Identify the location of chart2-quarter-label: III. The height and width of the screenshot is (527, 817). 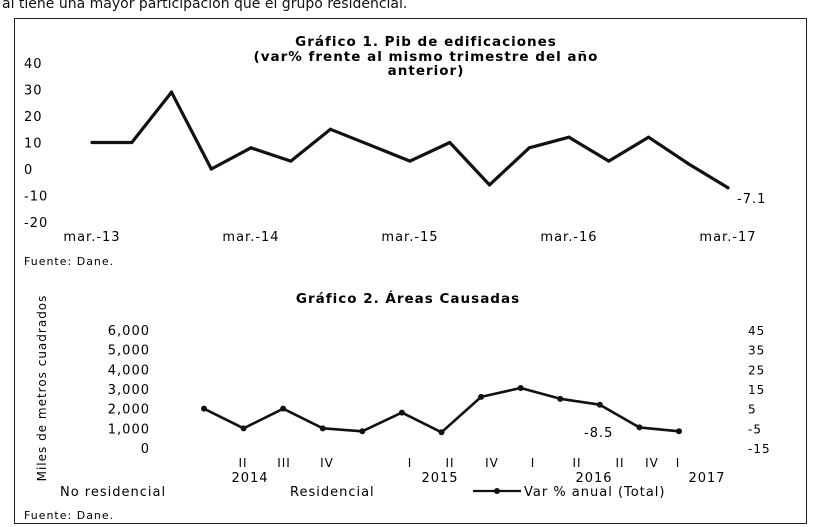
(284, 463).